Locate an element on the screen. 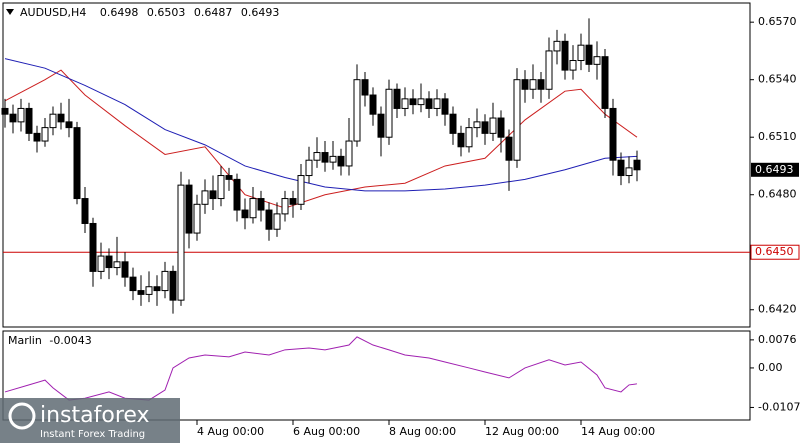 This screenshot has height=443, width=809. y-tick-label: 0.6540 is located at coordinates (777, 79).